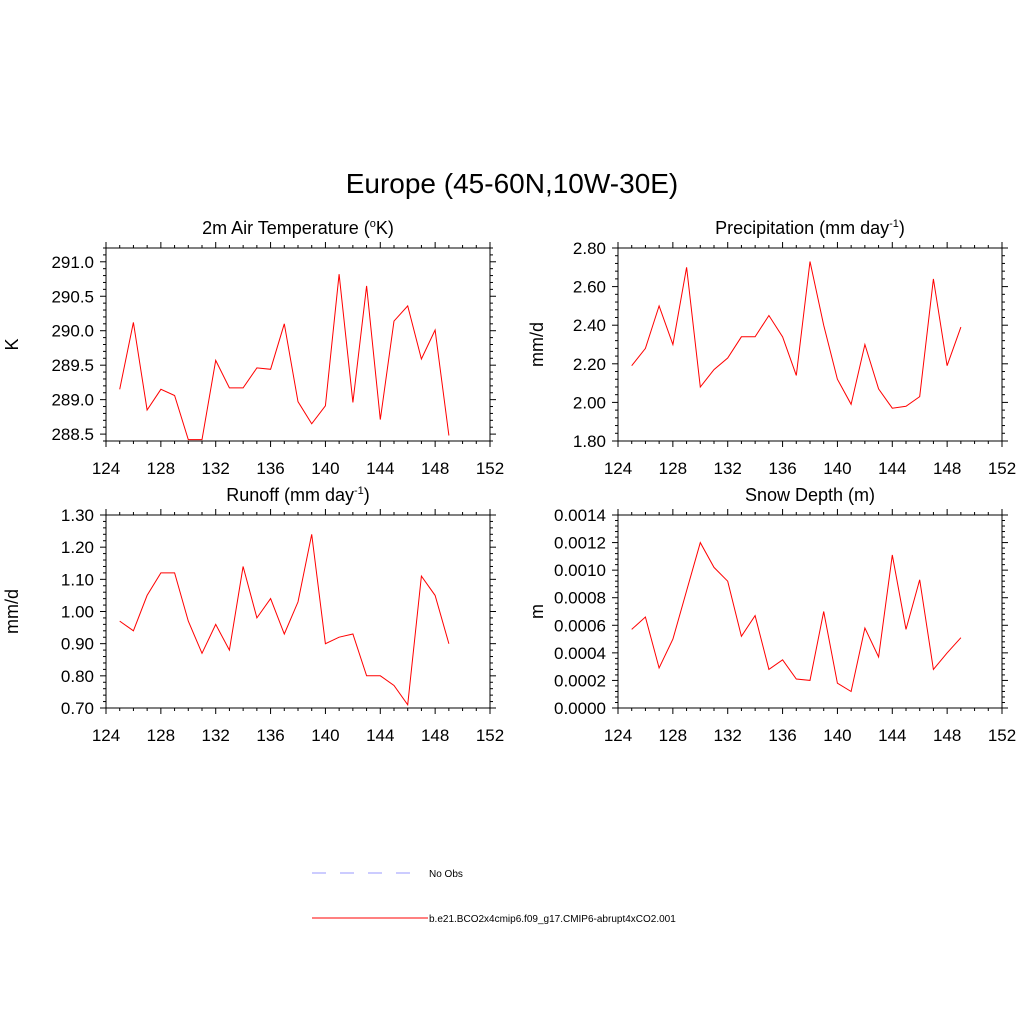 The width and height of the screenshot is (1024, 1024). What do you see at coordinates (512, 183) in the screenshot?
I see `main-title: Europe (45-60N,10W-30E)` at bounding box center [512, 183].